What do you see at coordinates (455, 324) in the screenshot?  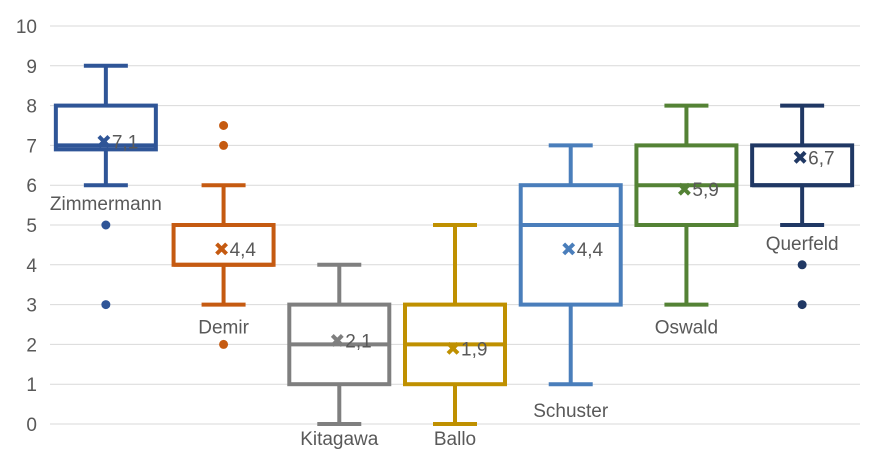 I see `box-ballo` at bounding box center [455, 324].